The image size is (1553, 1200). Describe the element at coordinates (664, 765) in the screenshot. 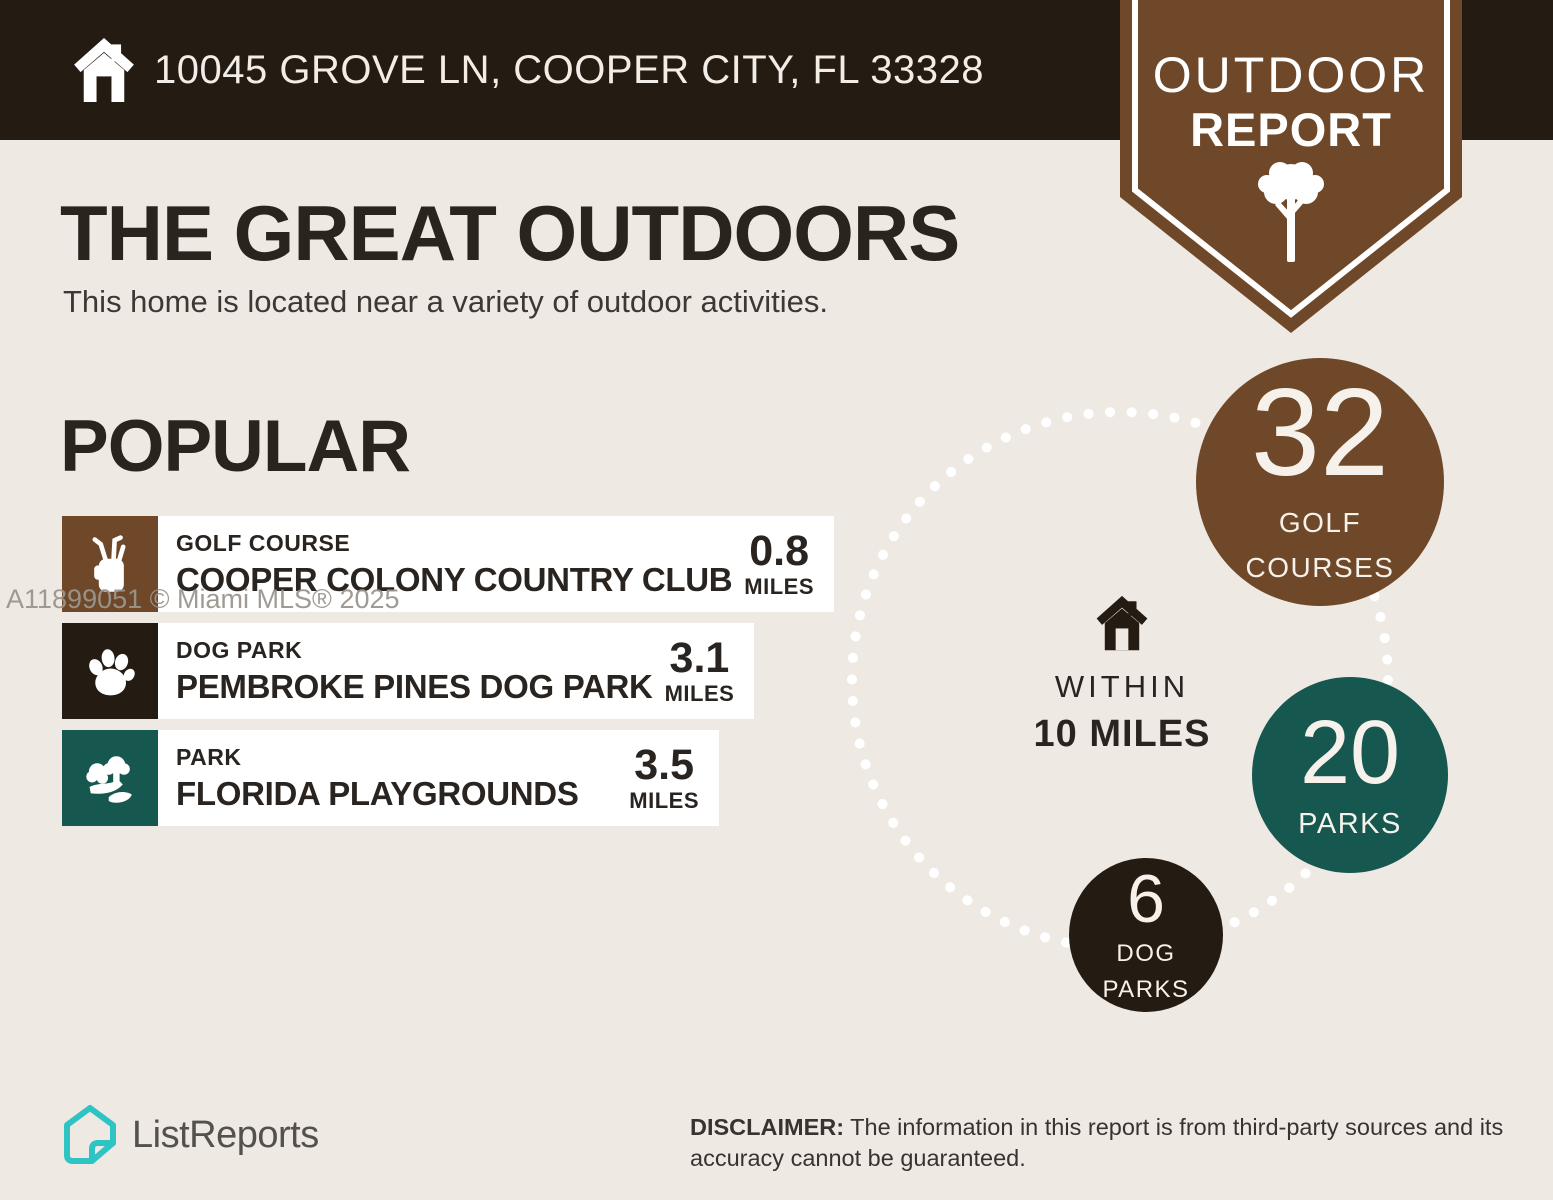

I see `distance-value: 3.5` at that location.